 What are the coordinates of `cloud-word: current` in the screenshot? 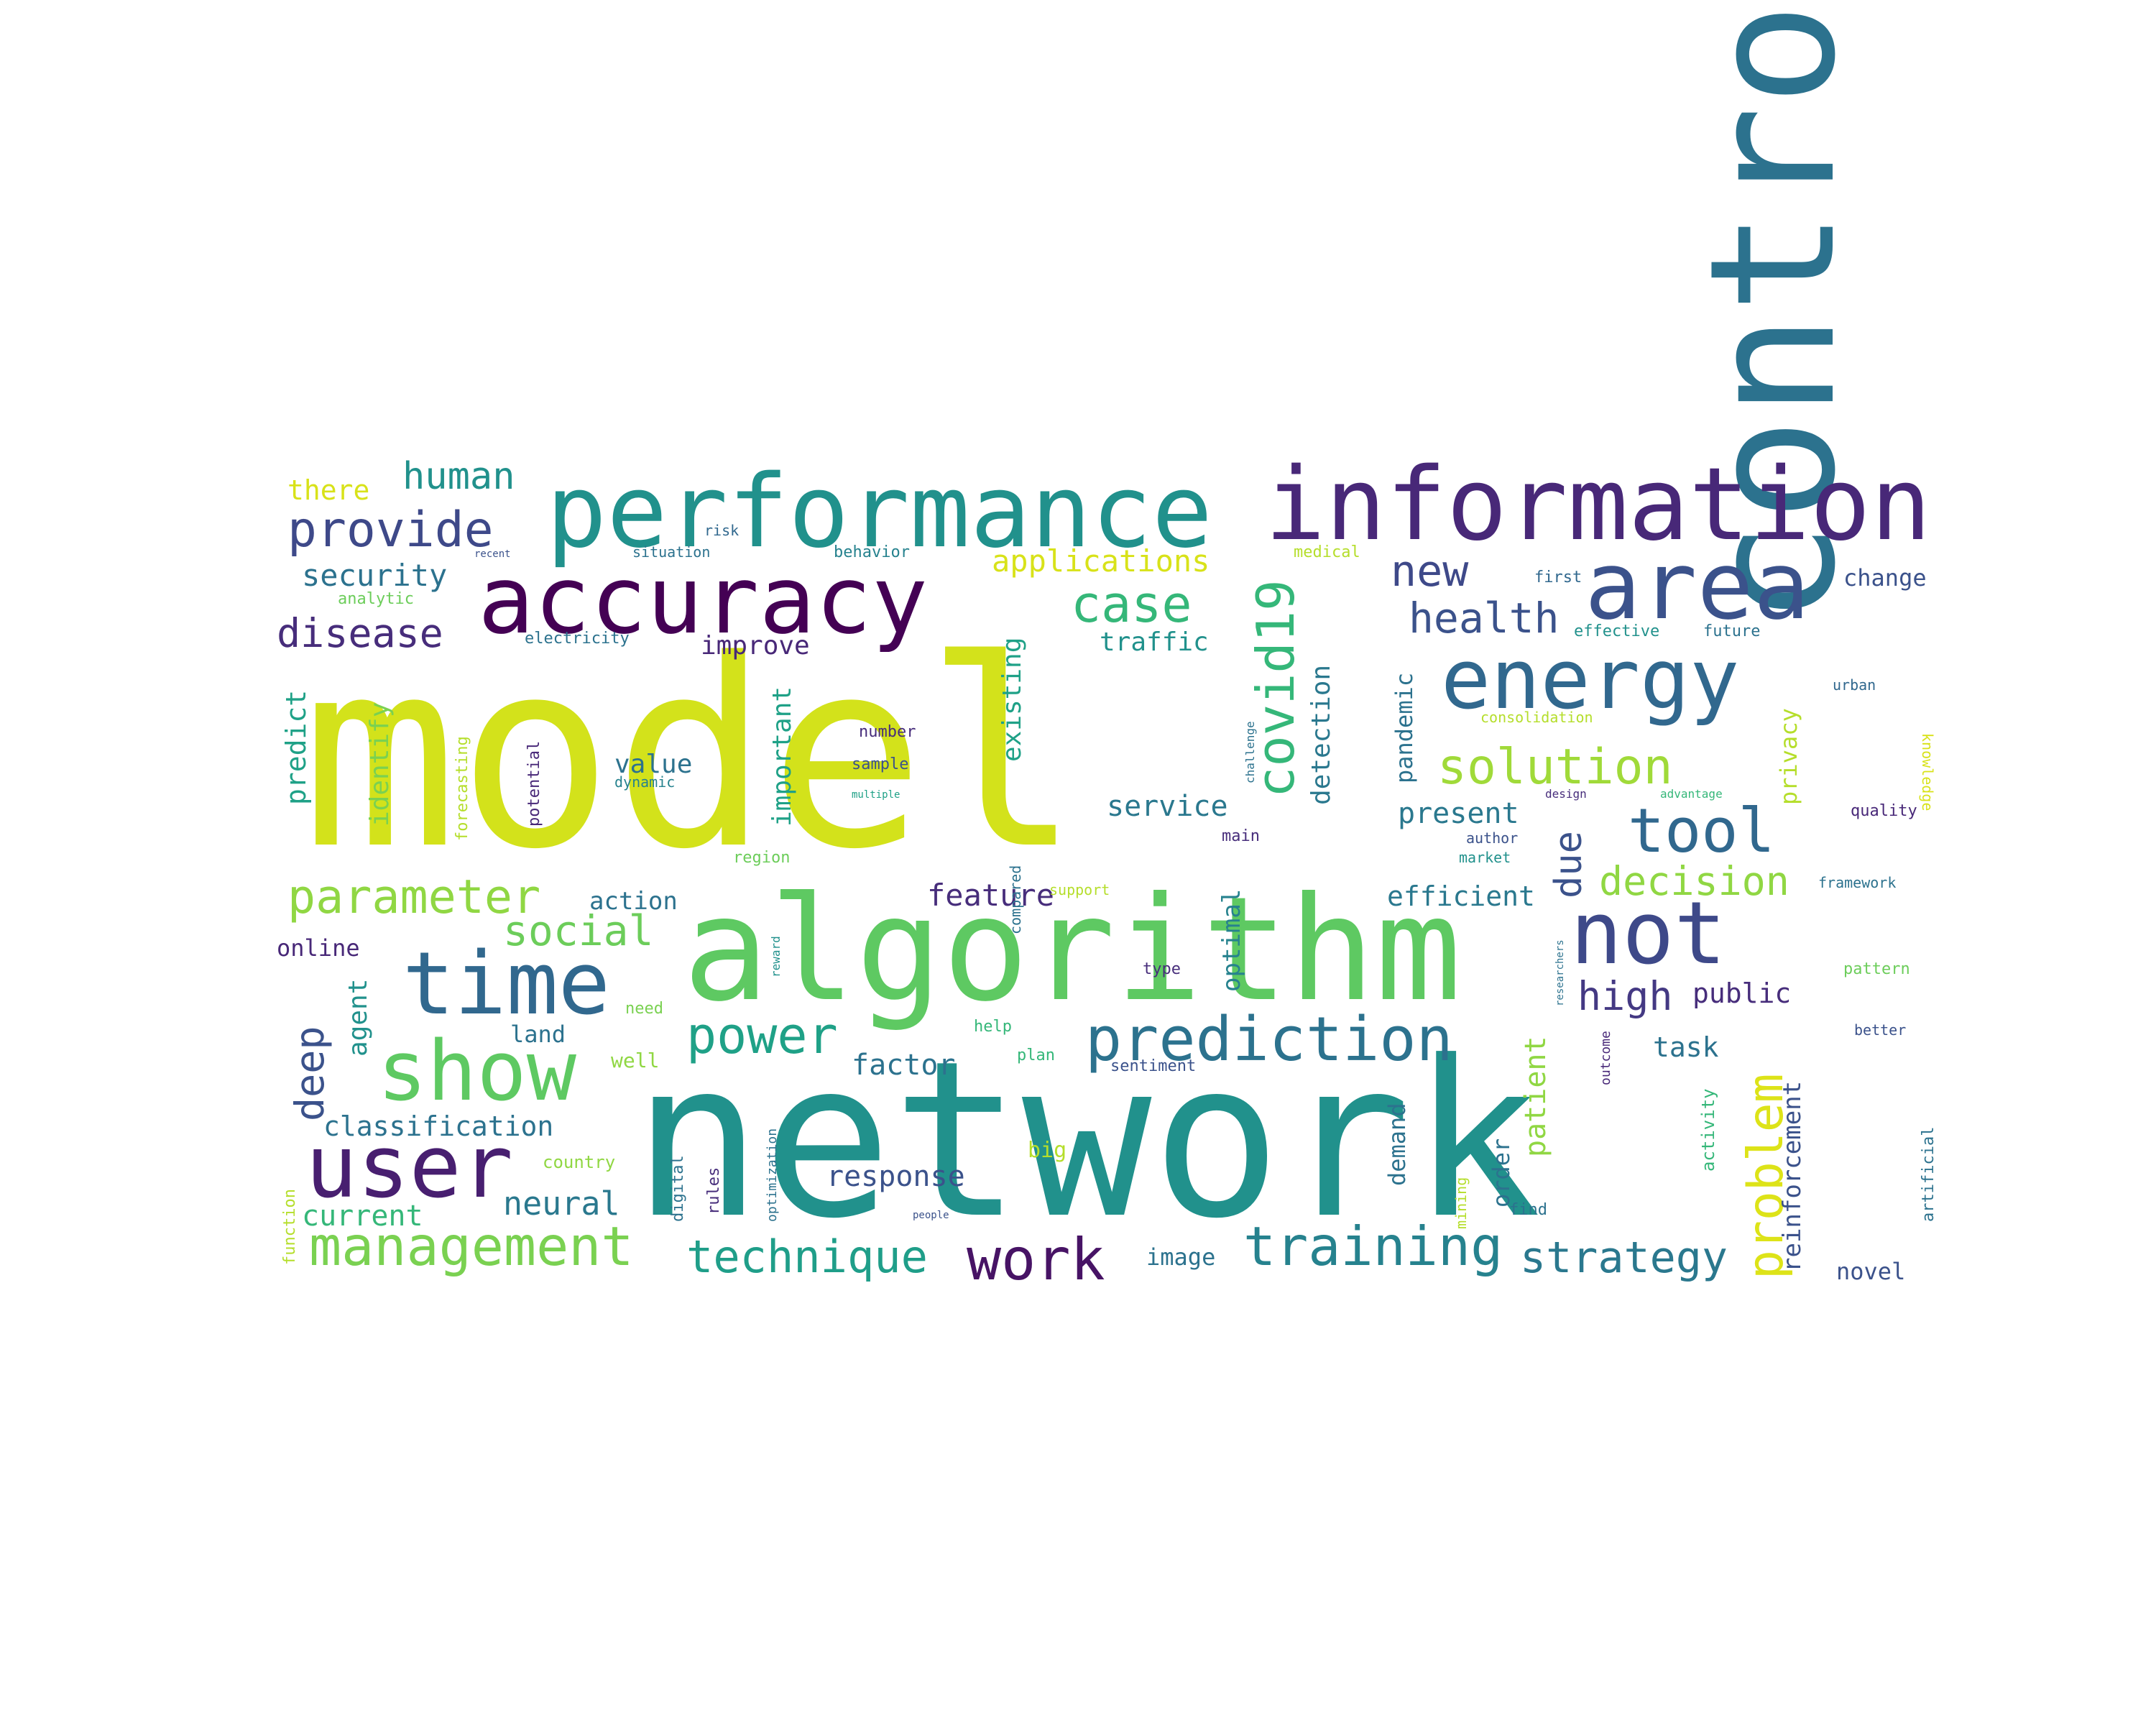 It's located at (362, 1216).